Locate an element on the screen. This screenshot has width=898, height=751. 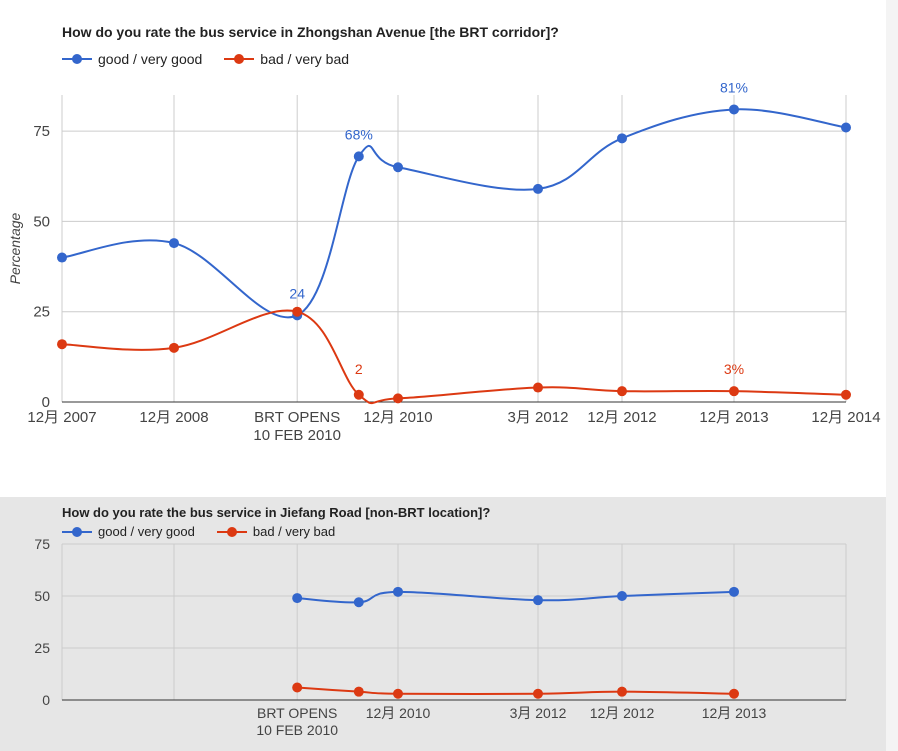
data-label: 81% is located at coordinates (734, 87).